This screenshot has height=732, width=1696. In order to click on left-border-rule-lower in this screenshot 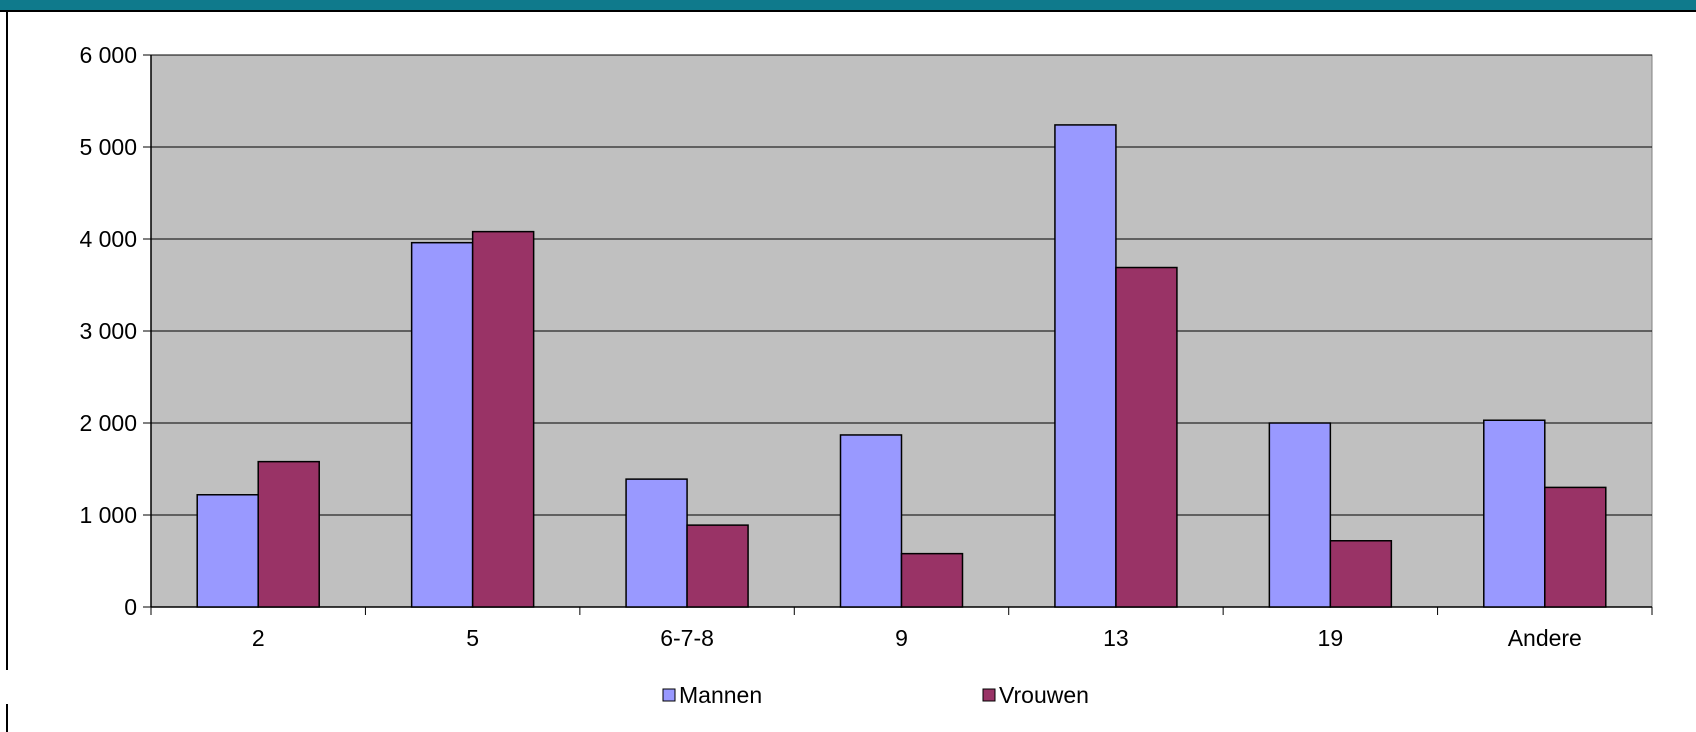, I will do `click(7, 718)`.